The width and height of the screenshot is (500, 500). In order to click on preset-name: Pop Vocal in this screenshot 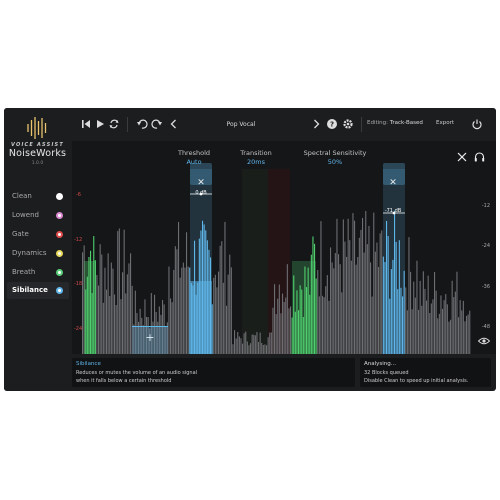, I will do `click(241, 124)`.